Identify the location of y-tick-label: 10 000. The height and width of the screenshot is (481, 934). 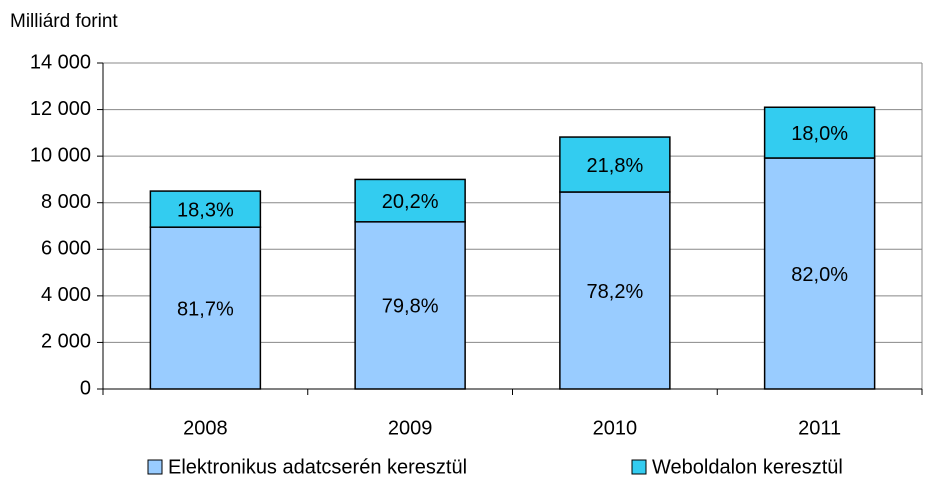
(60, 155).